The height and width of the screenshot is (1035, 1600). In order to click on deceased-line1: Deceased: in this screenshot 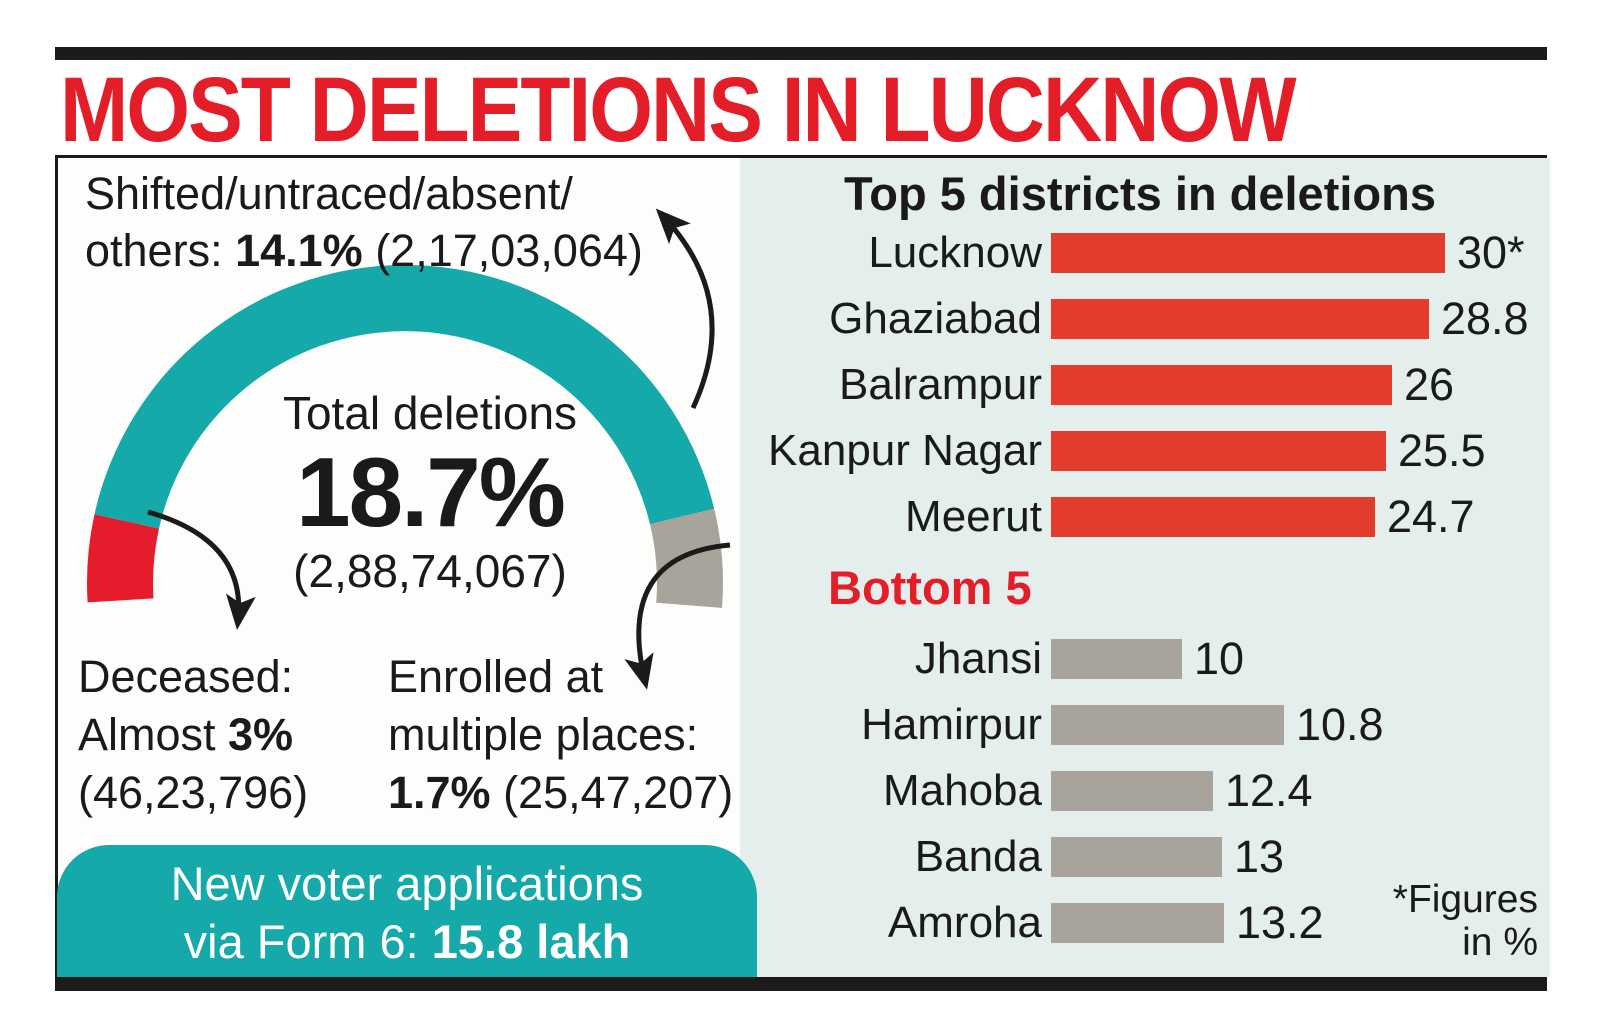, I will do `click(186, 676)`.